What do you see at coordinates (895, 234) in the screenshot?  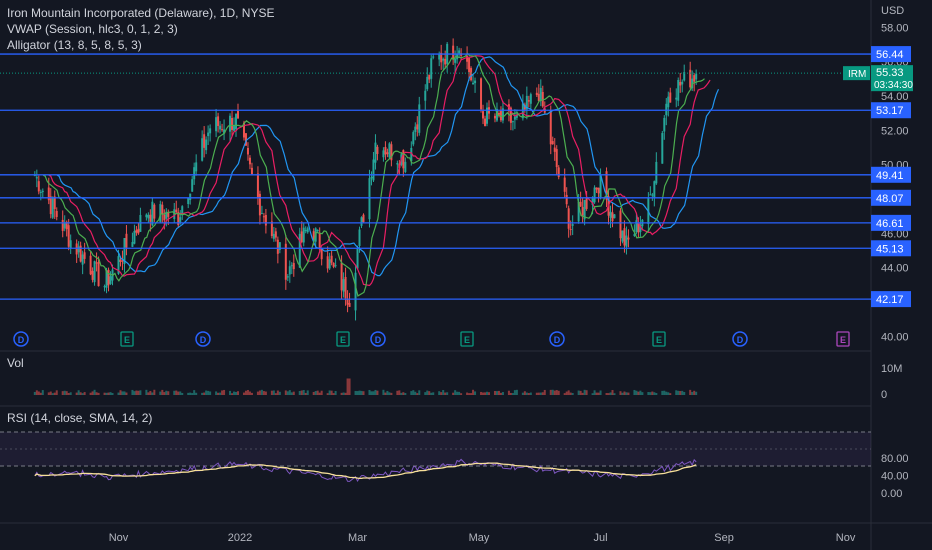 I see `price-axis-tick: 46.00` at bounding box center [895, 234].